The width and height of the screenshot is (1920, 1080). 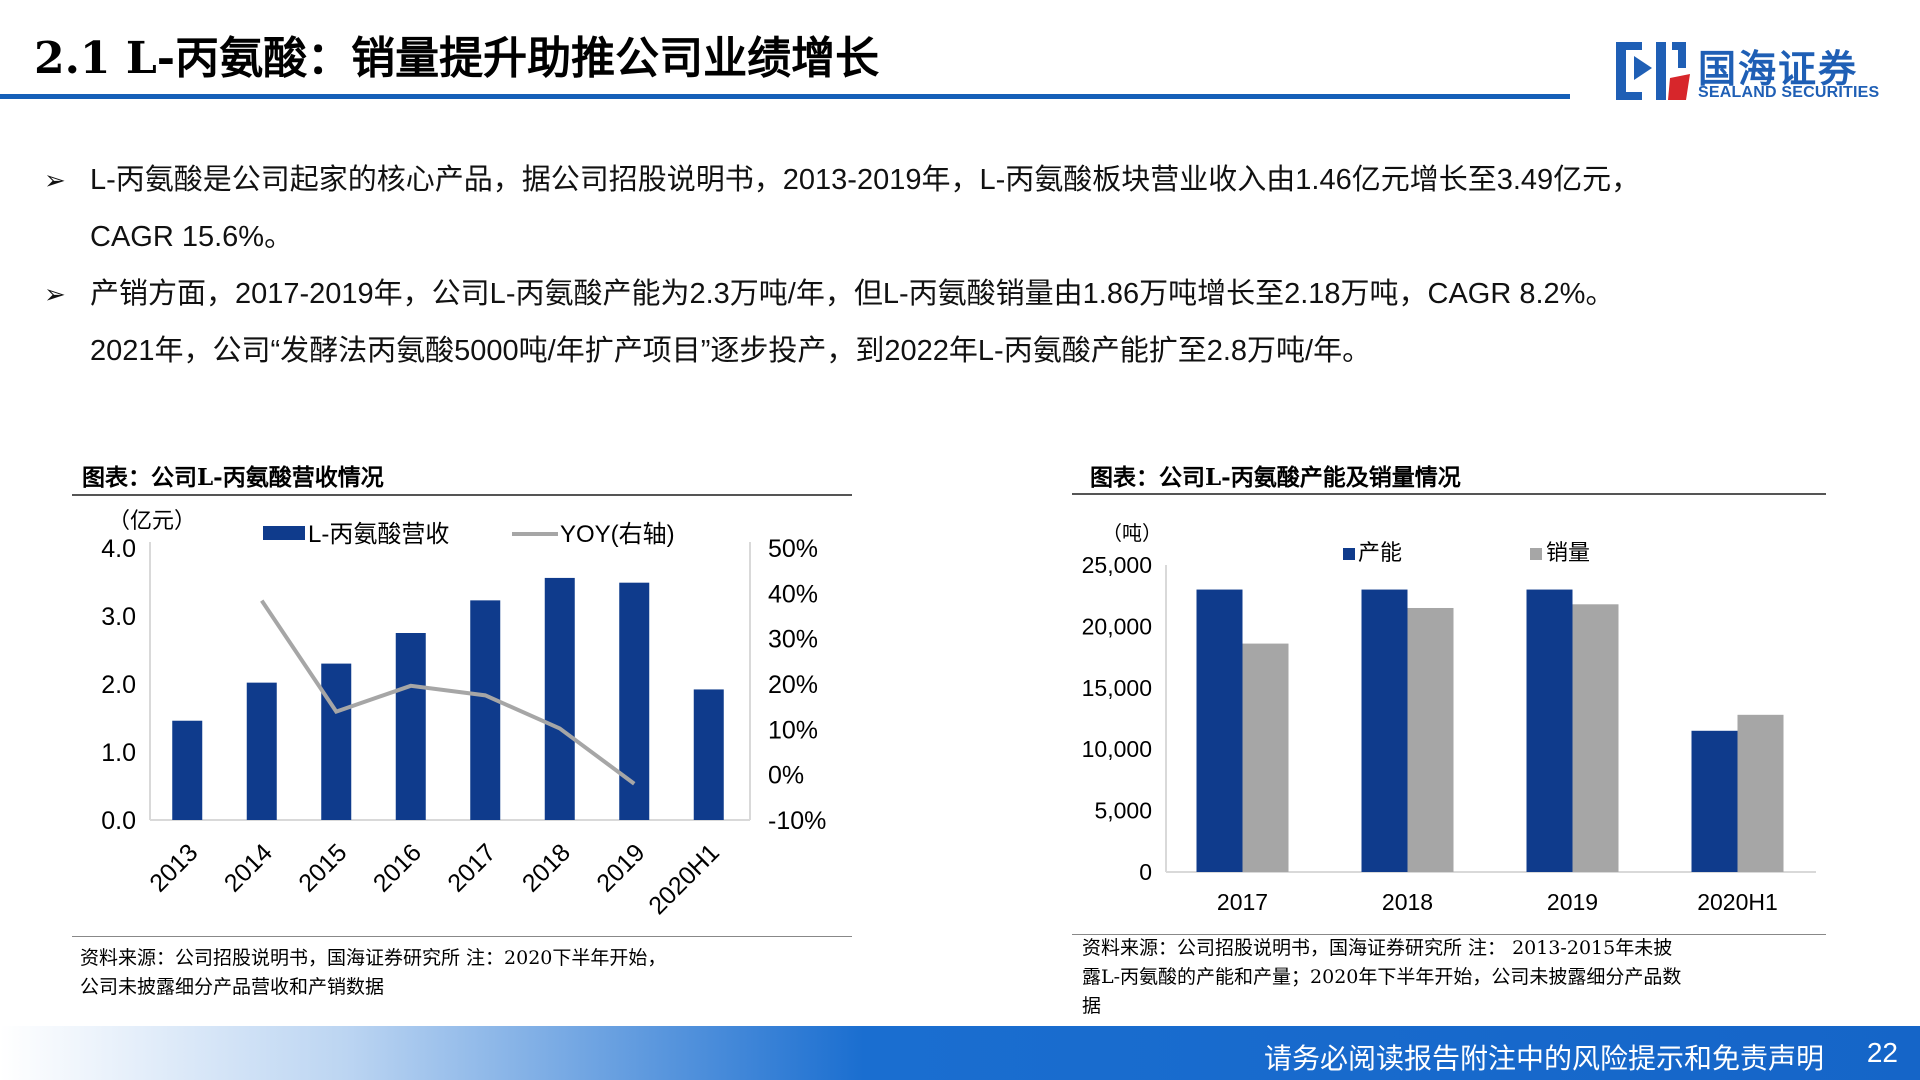 What do you see at coordinates (448, 692) in the screenshot?
I see `yoy-line` at bounding box center [448, 692].